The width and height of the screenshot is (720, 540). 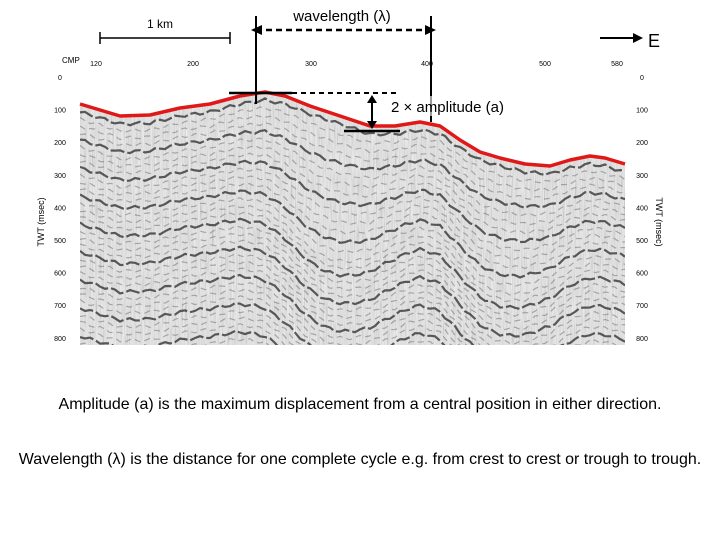 I want to click on cmp-tick-labels: 120 200 300 400 500 580, so click(x=356, y=64).